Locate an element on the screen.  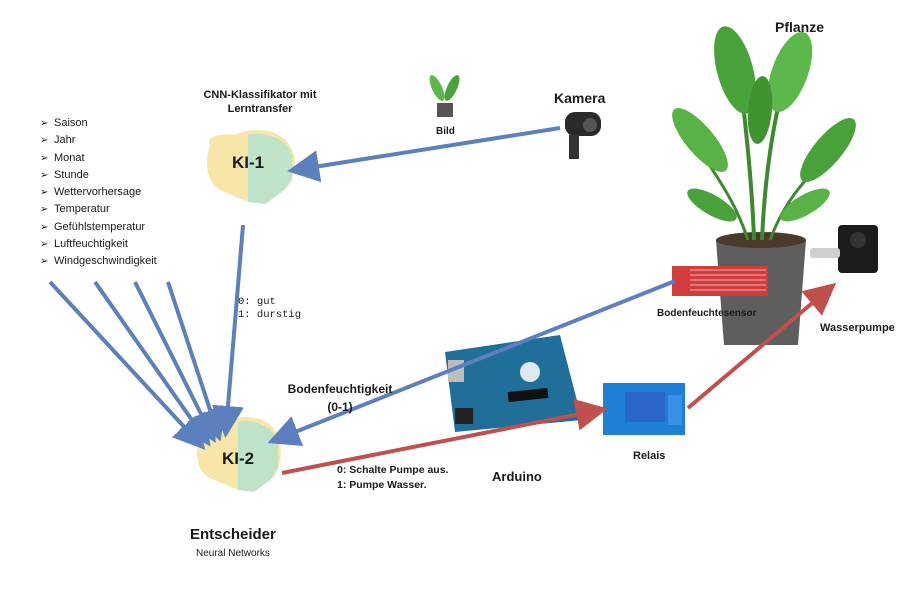
arrow-ki1-to-ki2 is located at coordinates (228, 331).